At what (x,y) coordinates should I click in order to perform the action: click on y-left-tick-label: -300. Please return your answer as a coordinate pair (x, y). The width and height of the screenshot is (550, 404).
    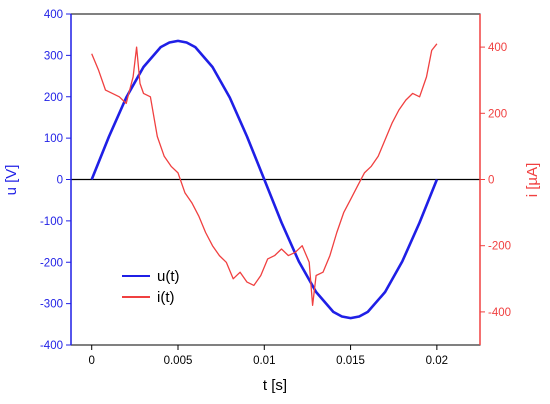
    Looking at the image, I should click on (51, 305).